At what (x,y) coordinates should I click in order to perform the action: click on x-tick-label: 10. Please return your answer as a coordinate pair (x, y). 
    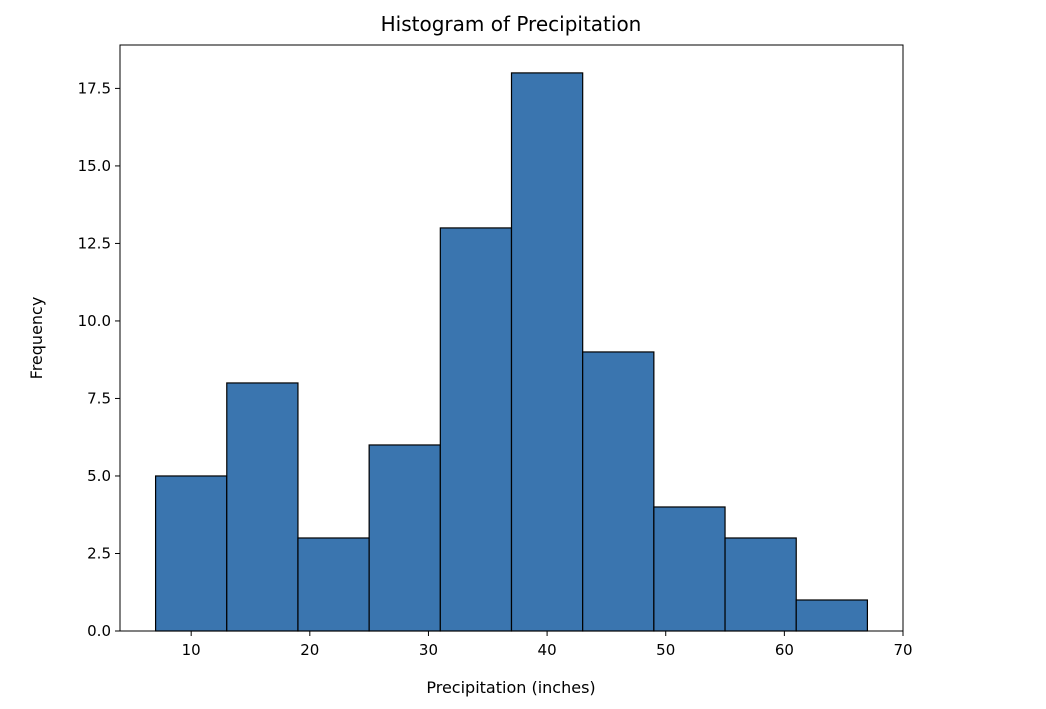
    Looking at the image, I should click on (191, 650).